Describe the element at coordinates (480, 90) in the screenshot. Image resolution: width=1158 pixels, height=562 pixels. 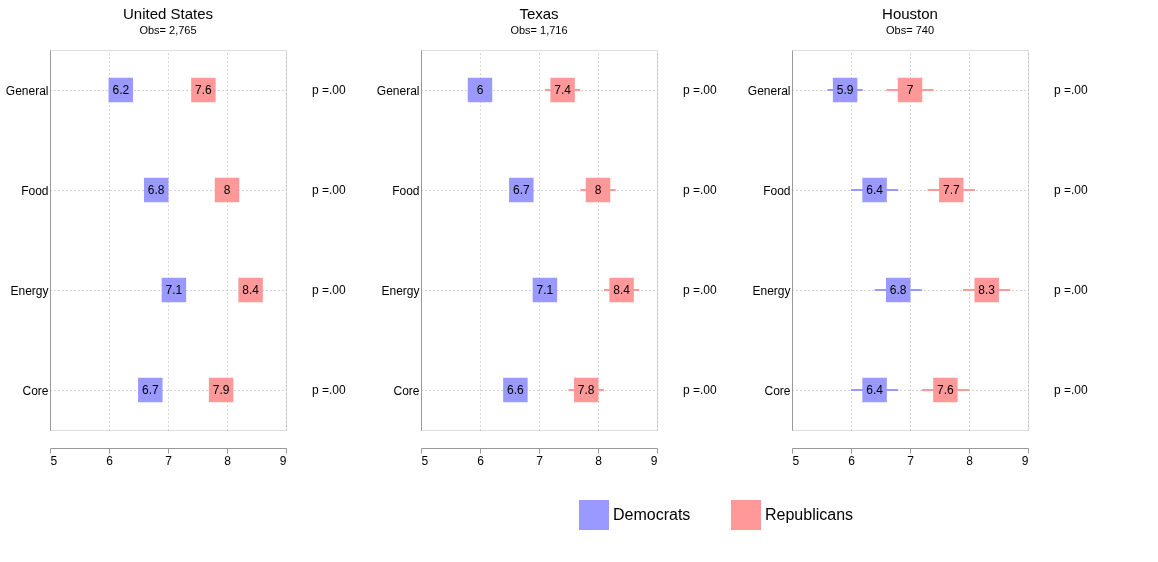
I see `data-label: 6` at that location.